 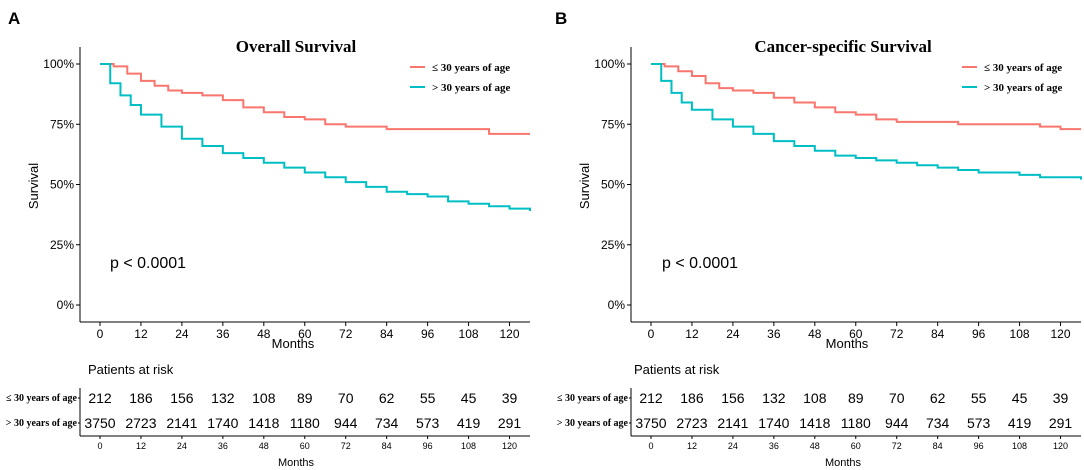 What do you see at coordinates (897, 398) in the screenshot?
I see `risk-count: 70` at bounding box center [897, 398].